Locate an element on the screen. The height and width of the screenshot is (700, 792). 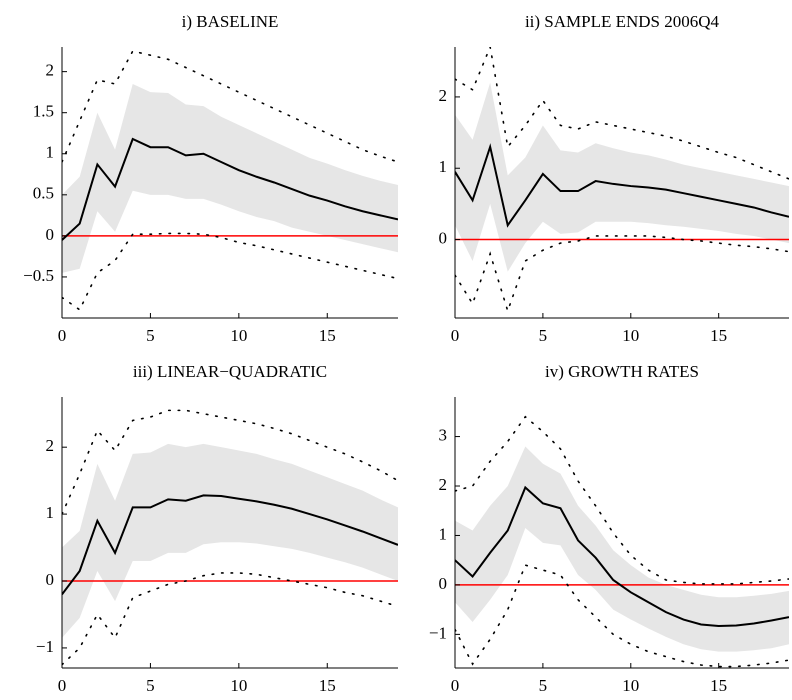
y-tick-label: 3 is located at coordinates (443, 434).